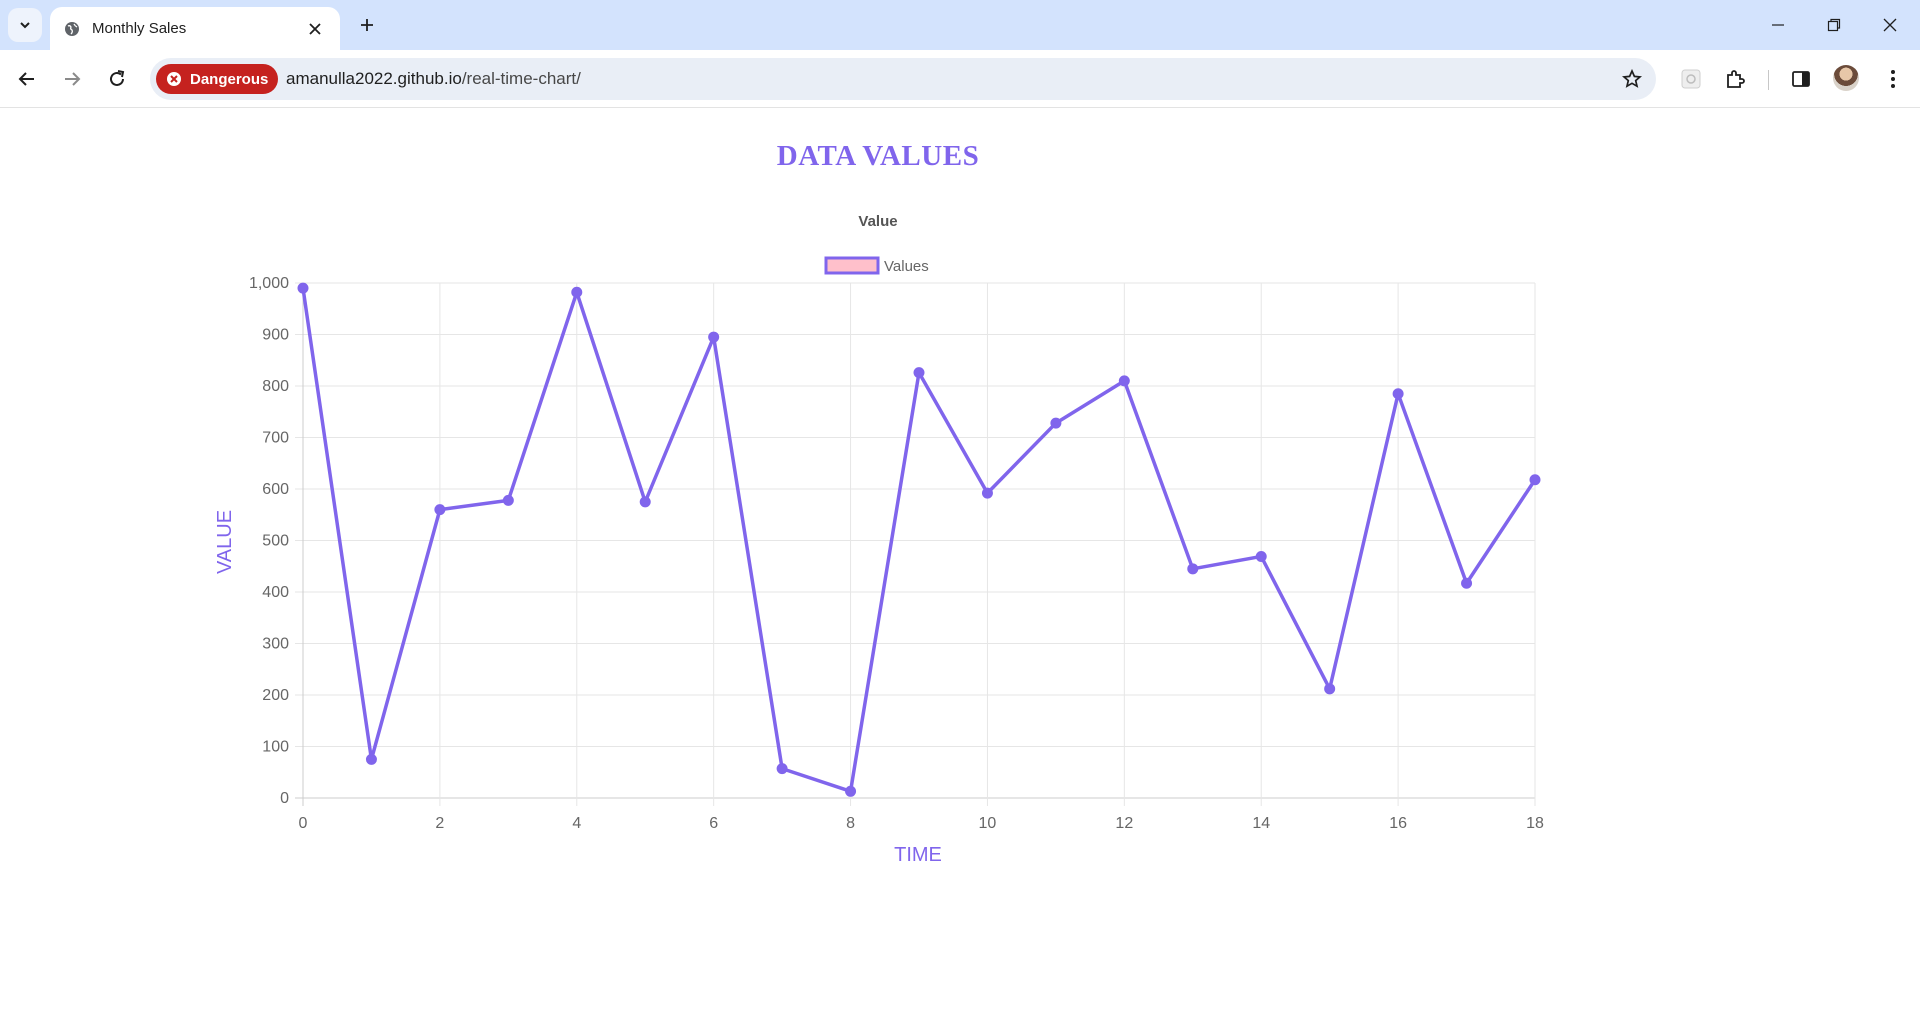  Describe the element at coordinates (1535, 823) in the screenshot. I see `x-tick-label: 18` at that location.